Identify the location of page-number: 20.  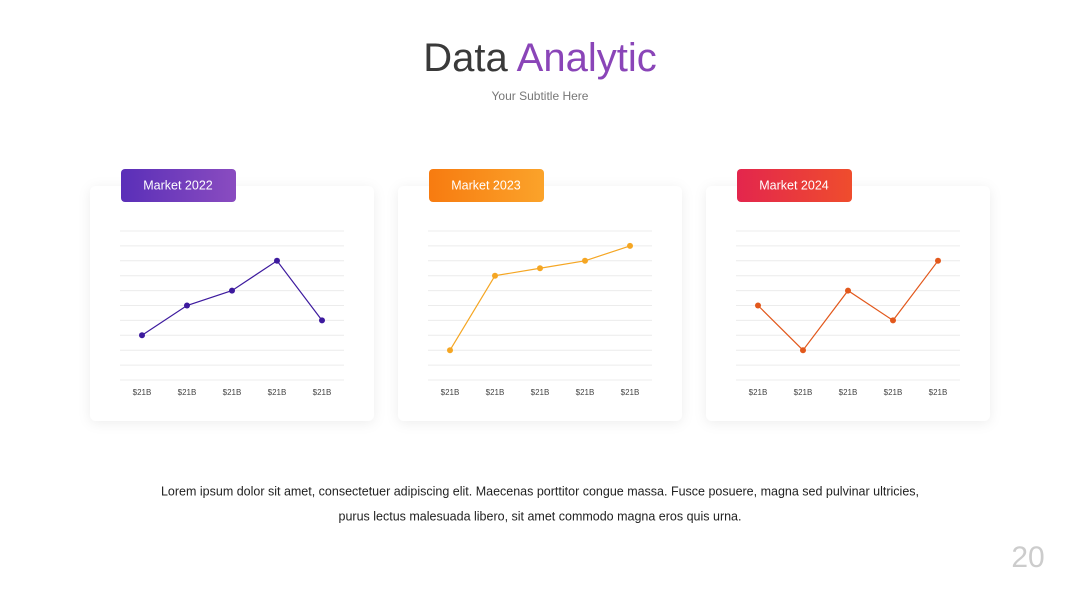
(1027, 557).